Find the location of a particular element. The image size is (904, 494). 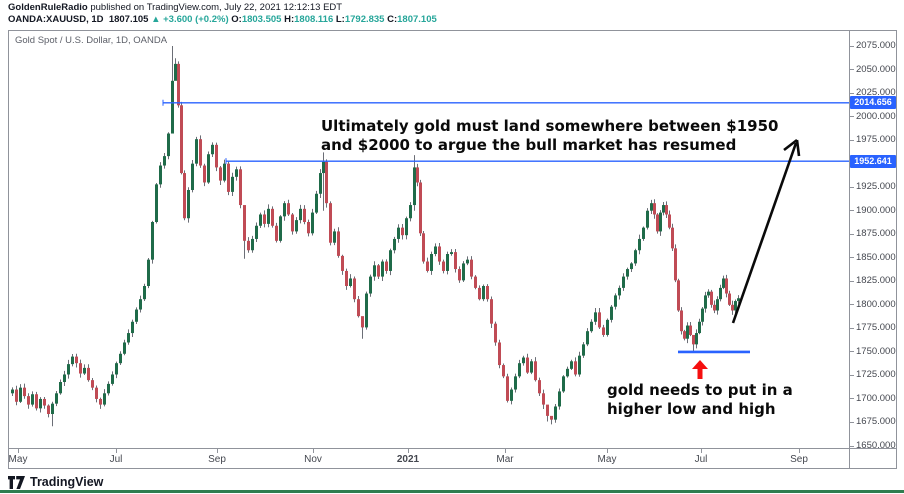

low-label: L: is located at coordinates (340, 19).